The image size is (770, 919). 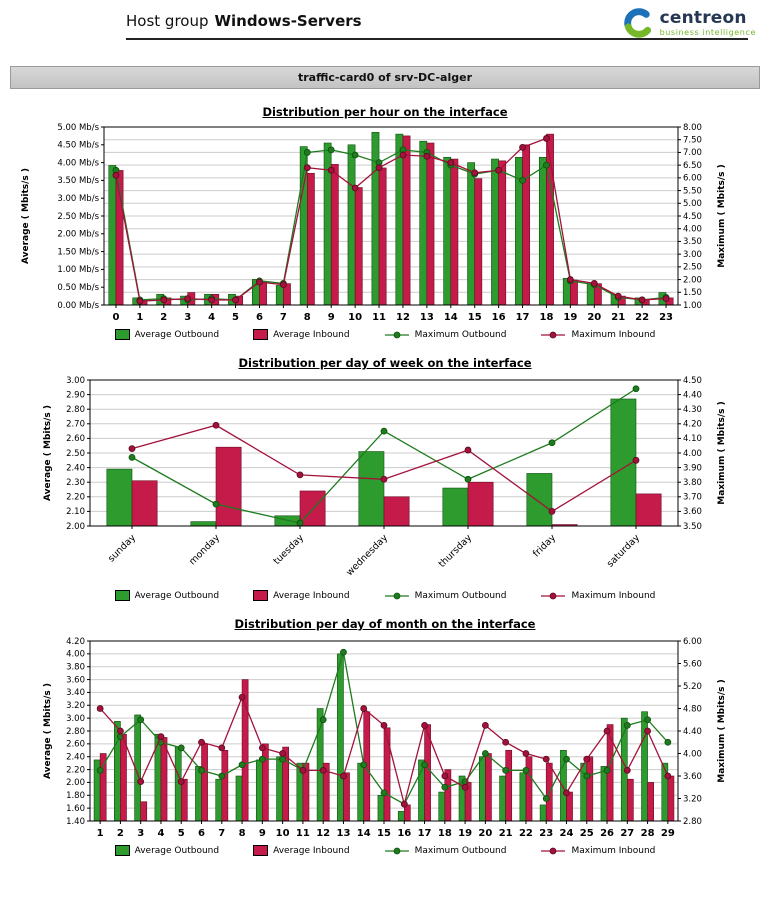 I want to click on svg-text: 17, so click(x=425, y=833).